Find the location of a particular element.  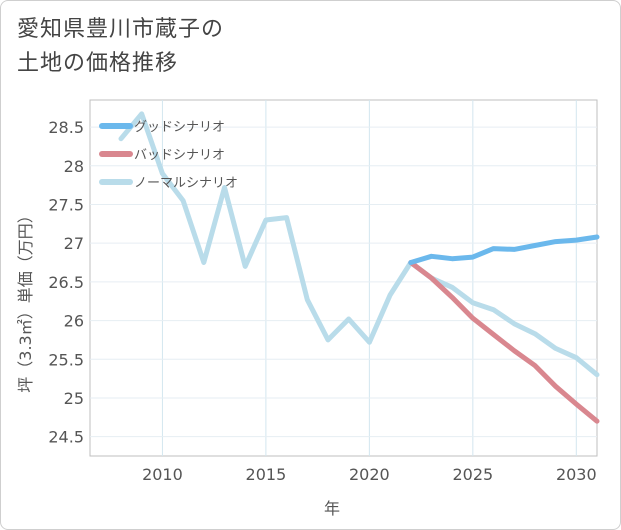

y-tick-label: 26.5 is located at coordinates (66, 282).